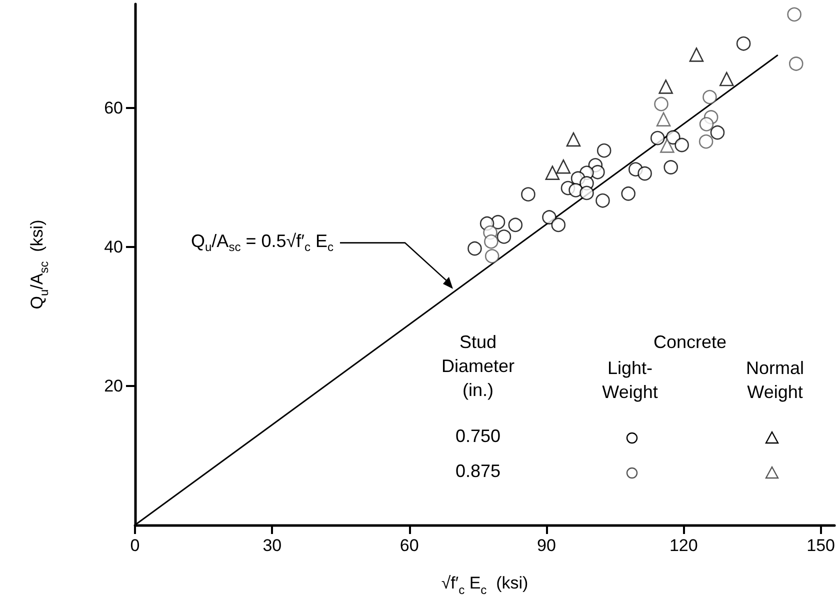 The width and height of the screenshot is (838, 612). What do you see at coordinates (690, 342) in the screenshot?
I see `annotation: Concrete` at bounding box center [690, 342].